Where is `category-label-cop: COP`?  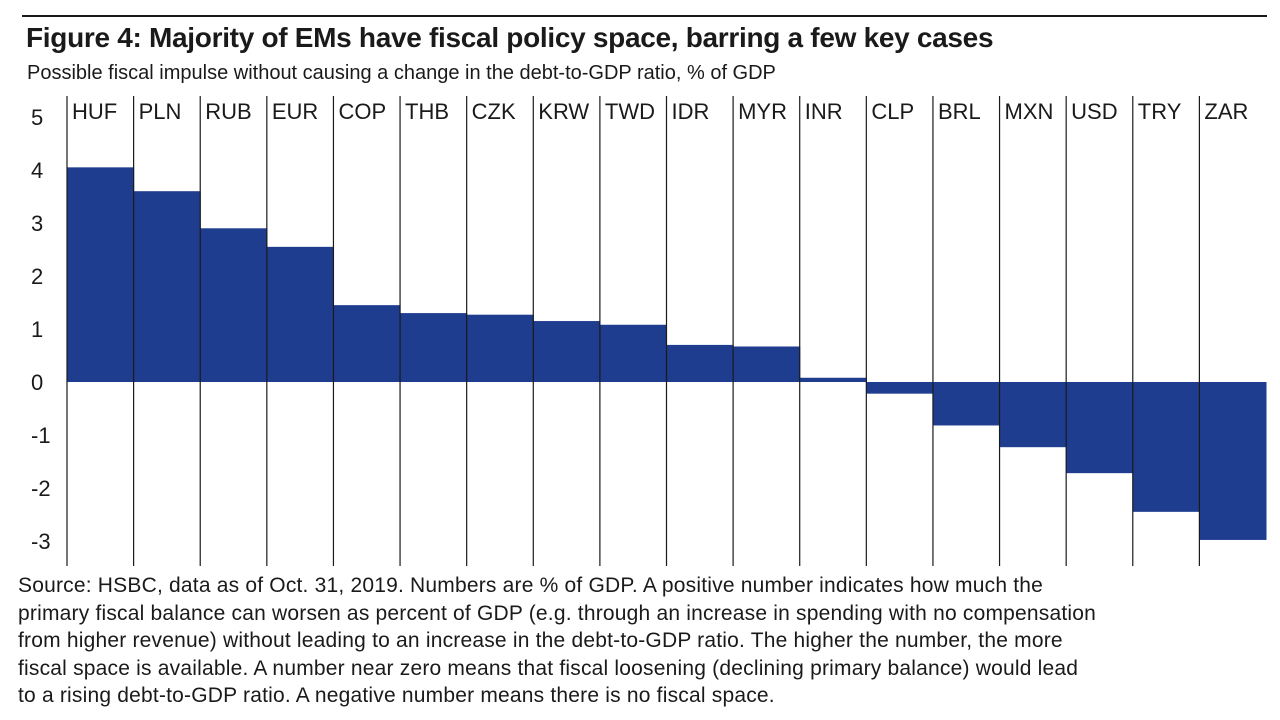
category-label-cop: COP is located at coordinates (362, 111).